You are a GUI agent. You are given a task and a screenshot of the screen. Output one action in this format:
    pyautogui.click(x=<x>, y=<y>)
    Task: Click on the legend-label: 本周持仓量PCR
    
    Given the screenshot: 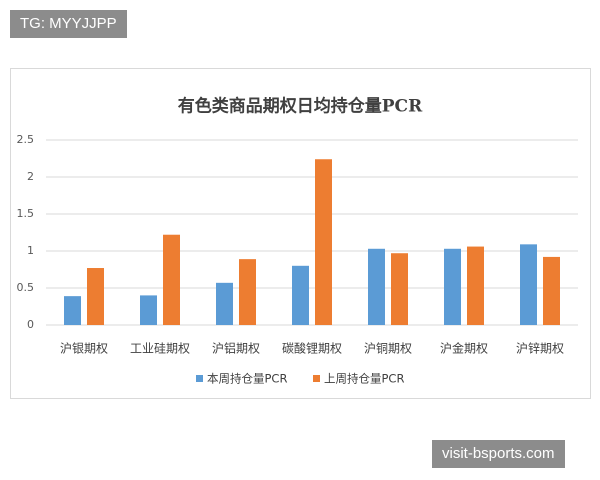 What is the action you would take?
    pyautogui.click(x=247, y=379)
    